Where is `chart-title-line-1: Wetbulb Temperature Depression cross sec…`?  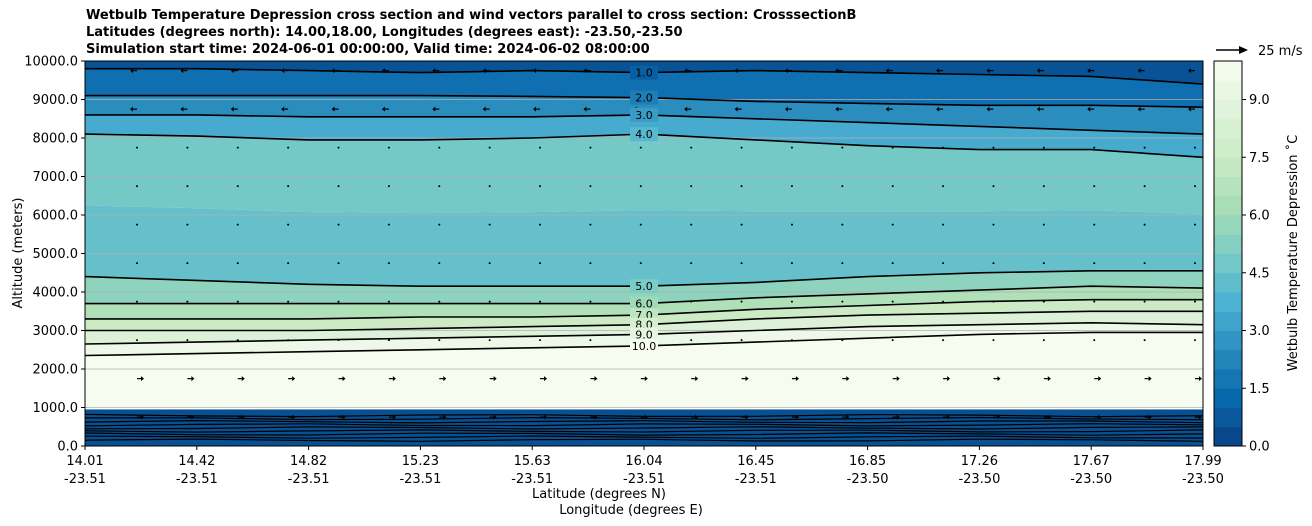
chart-title-line-1: Wetbulb Temperature Depression cross sec… is located at coordinates (471, 15).